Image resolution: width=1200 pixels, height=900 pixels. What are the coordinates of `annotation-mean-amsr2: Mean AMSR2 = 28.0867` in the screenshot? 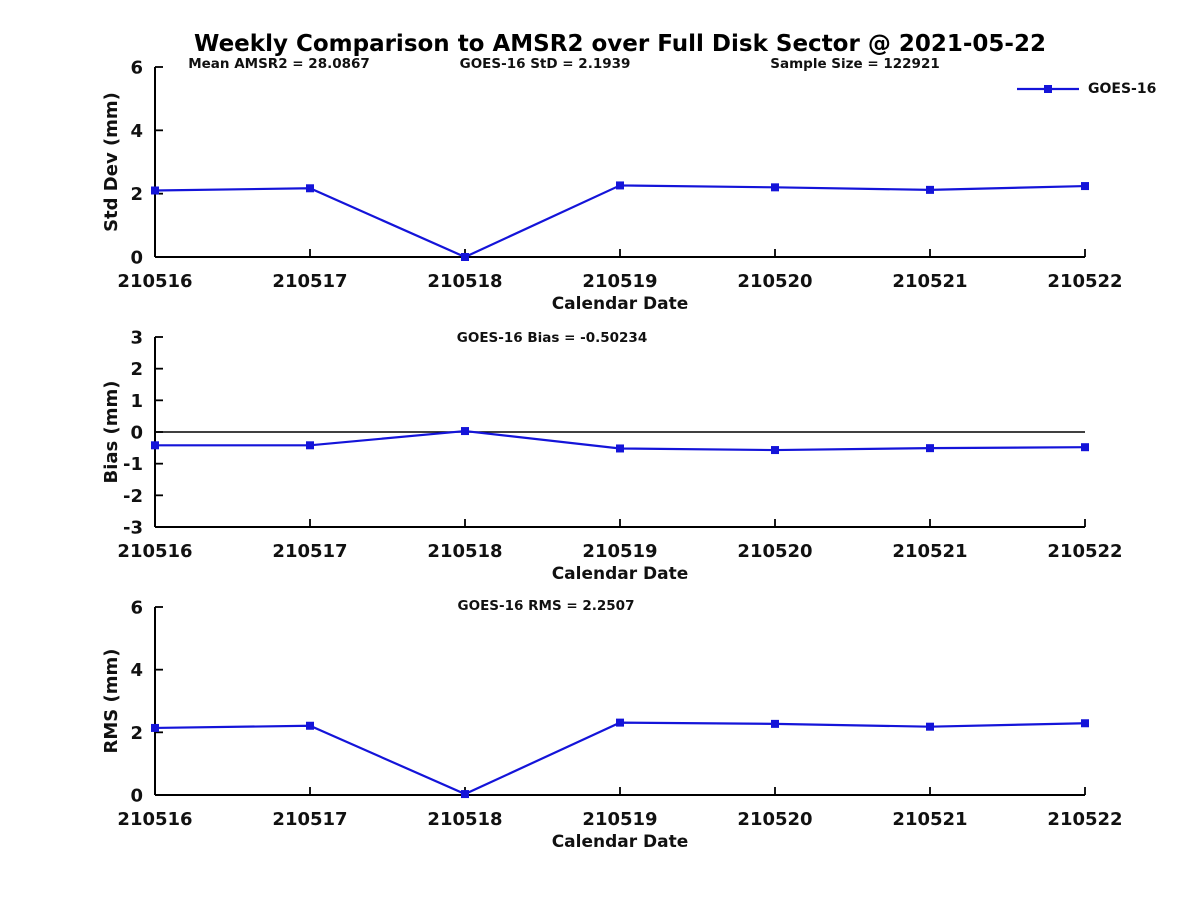 It's located at (279, 64).